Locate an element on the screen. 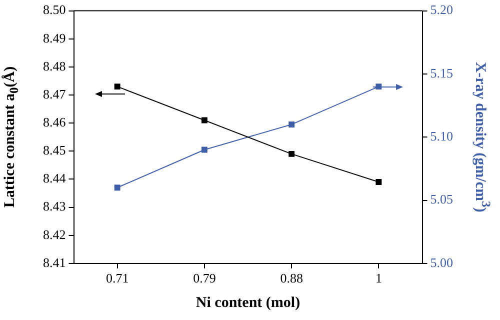 The width and height of the screenshot is (500, 320). y-tick-label: 8.50 is located at coordinates (54, 10).